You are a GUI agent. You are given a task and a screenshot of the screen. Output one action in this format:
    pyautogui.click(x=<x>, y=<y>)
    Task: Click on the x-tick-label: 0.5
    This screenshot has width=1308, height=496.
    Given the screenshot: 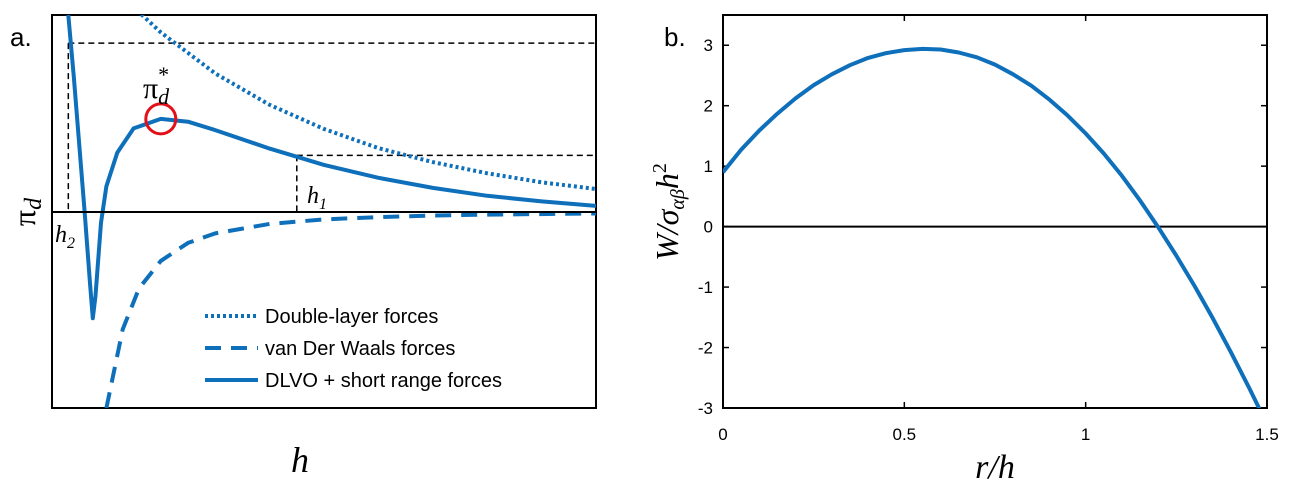 What is the action you would take?
    pyautogui.click(x=905, y=434)
    